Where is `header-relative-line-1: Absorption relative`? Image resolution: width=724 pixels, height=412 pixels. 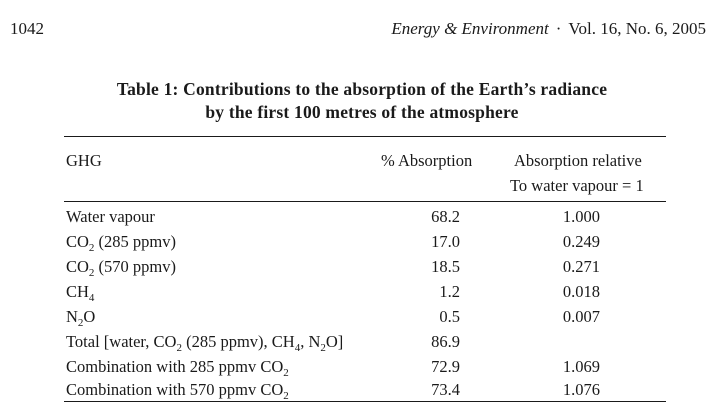
header-relative-line-1: Absorption relative is located at coordinates (578, 160).